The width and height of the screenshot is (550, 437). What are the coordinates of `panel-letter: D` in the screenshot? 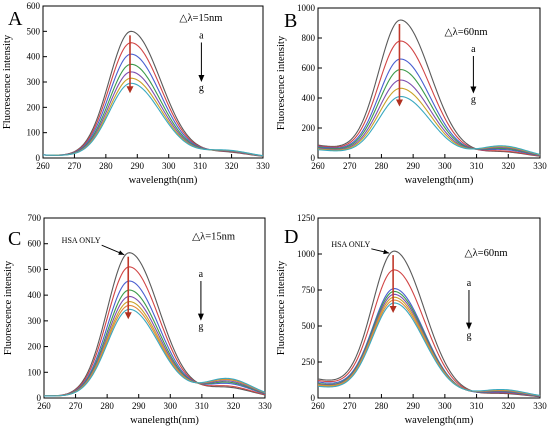 It's located at (291, 237).